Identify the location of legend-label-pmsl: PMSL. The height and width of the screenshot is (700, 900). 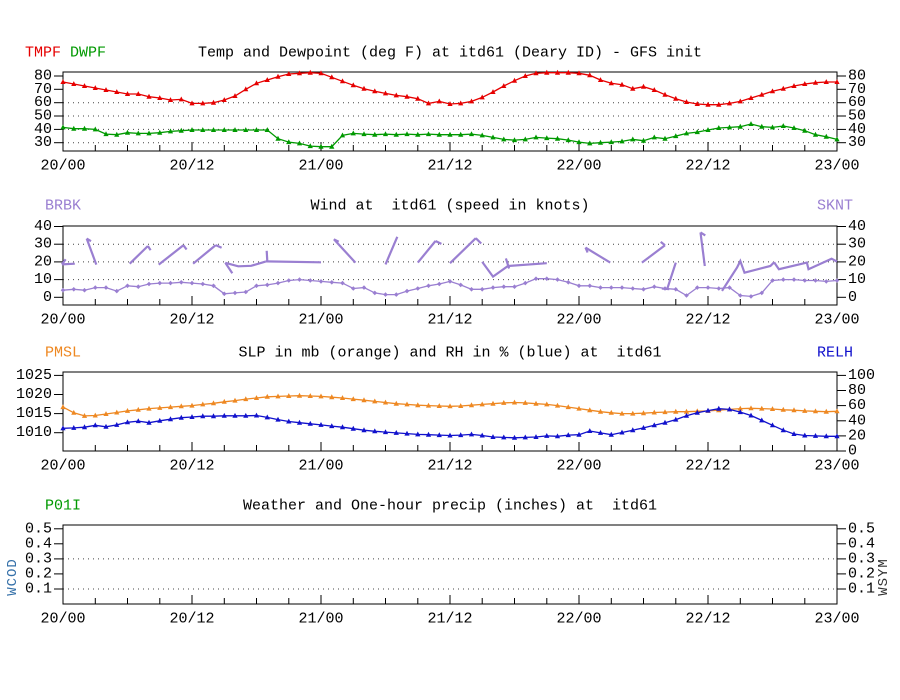
(63, 353).